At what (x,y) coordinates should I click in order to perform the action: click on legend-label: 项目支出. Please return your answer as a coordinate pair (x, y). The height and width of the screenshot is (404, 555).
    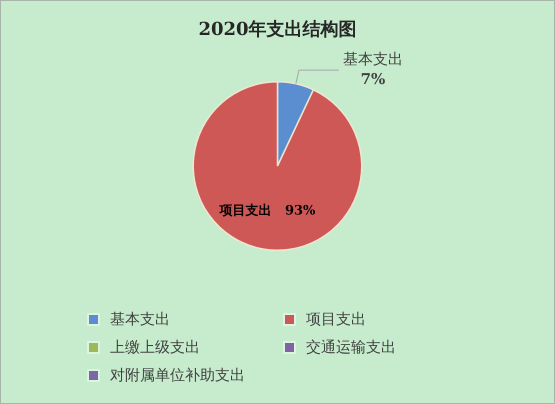
    Looking at the image, I should click on (336, 319).